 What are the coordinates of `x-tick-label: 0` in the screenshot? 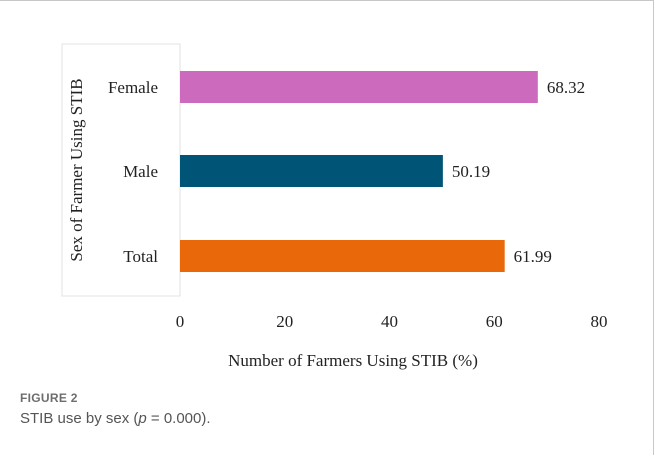 It's located at (180, 321).